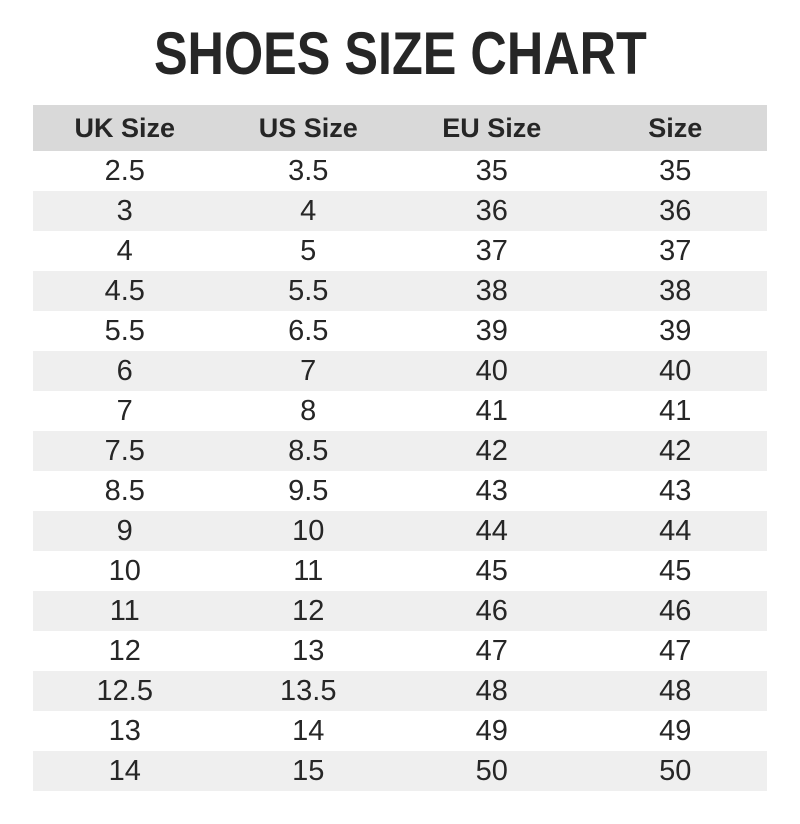 The width and height of the screenshot is (800, 824). Describe the element at coordinates (124, 290) in the screenshot. I see `size-cell: 4.5` at that location.